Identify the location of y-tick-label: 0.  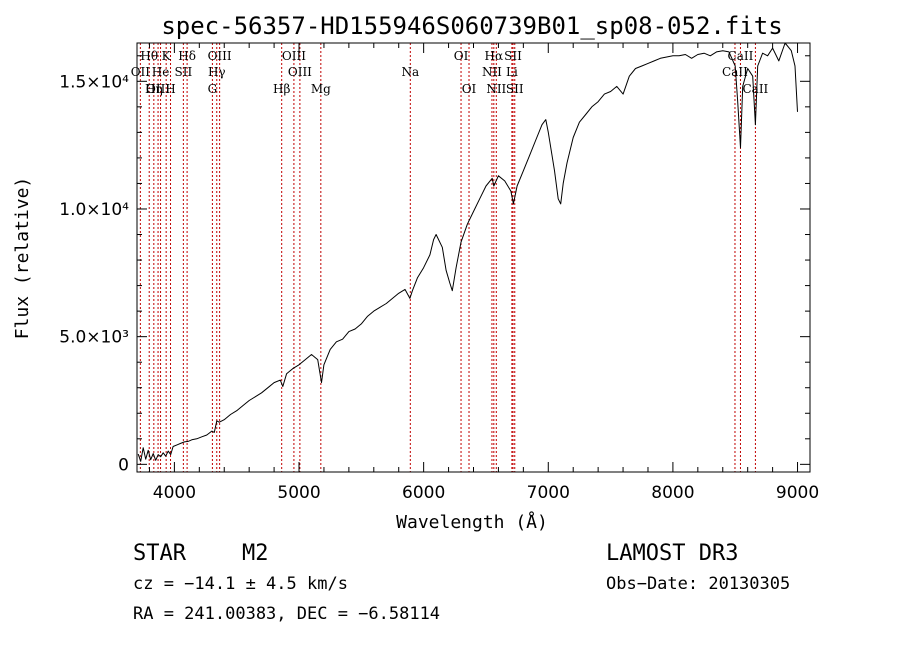
(123, 465).